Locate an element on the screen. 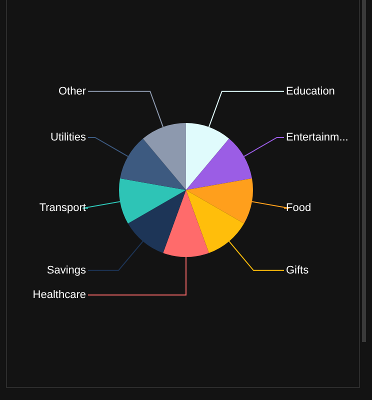  slice-label: Transport is located at coordinates (62, 208).